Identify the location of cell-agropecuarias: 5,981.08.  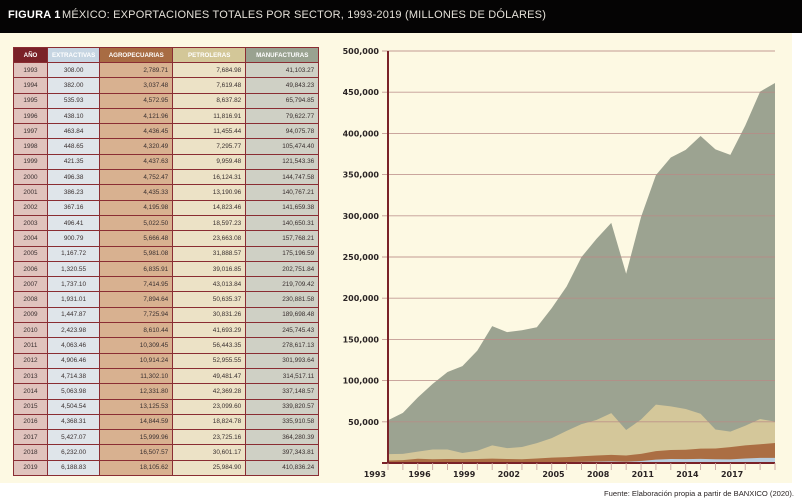
(136, 253).